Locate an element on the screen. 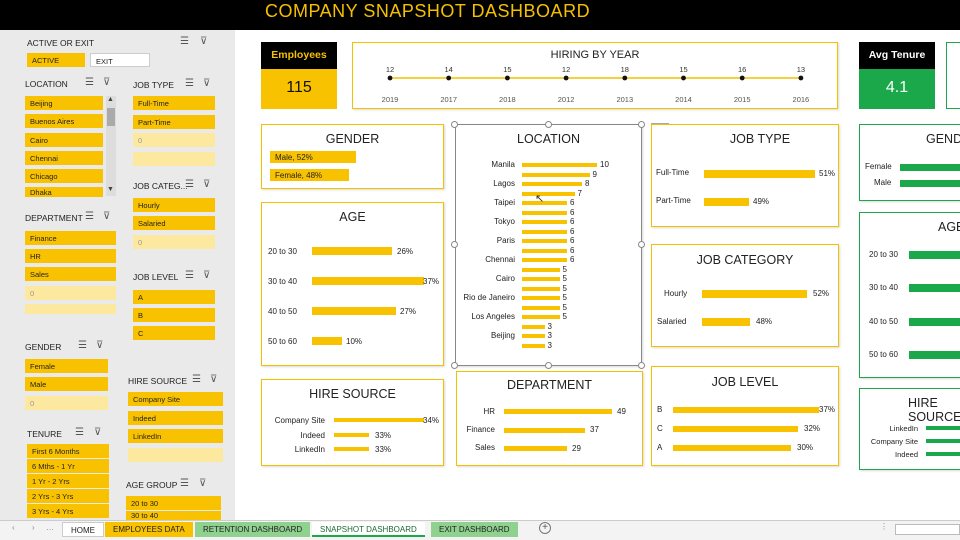  slicer-item: Chicago is located at coordinates (64, 176).